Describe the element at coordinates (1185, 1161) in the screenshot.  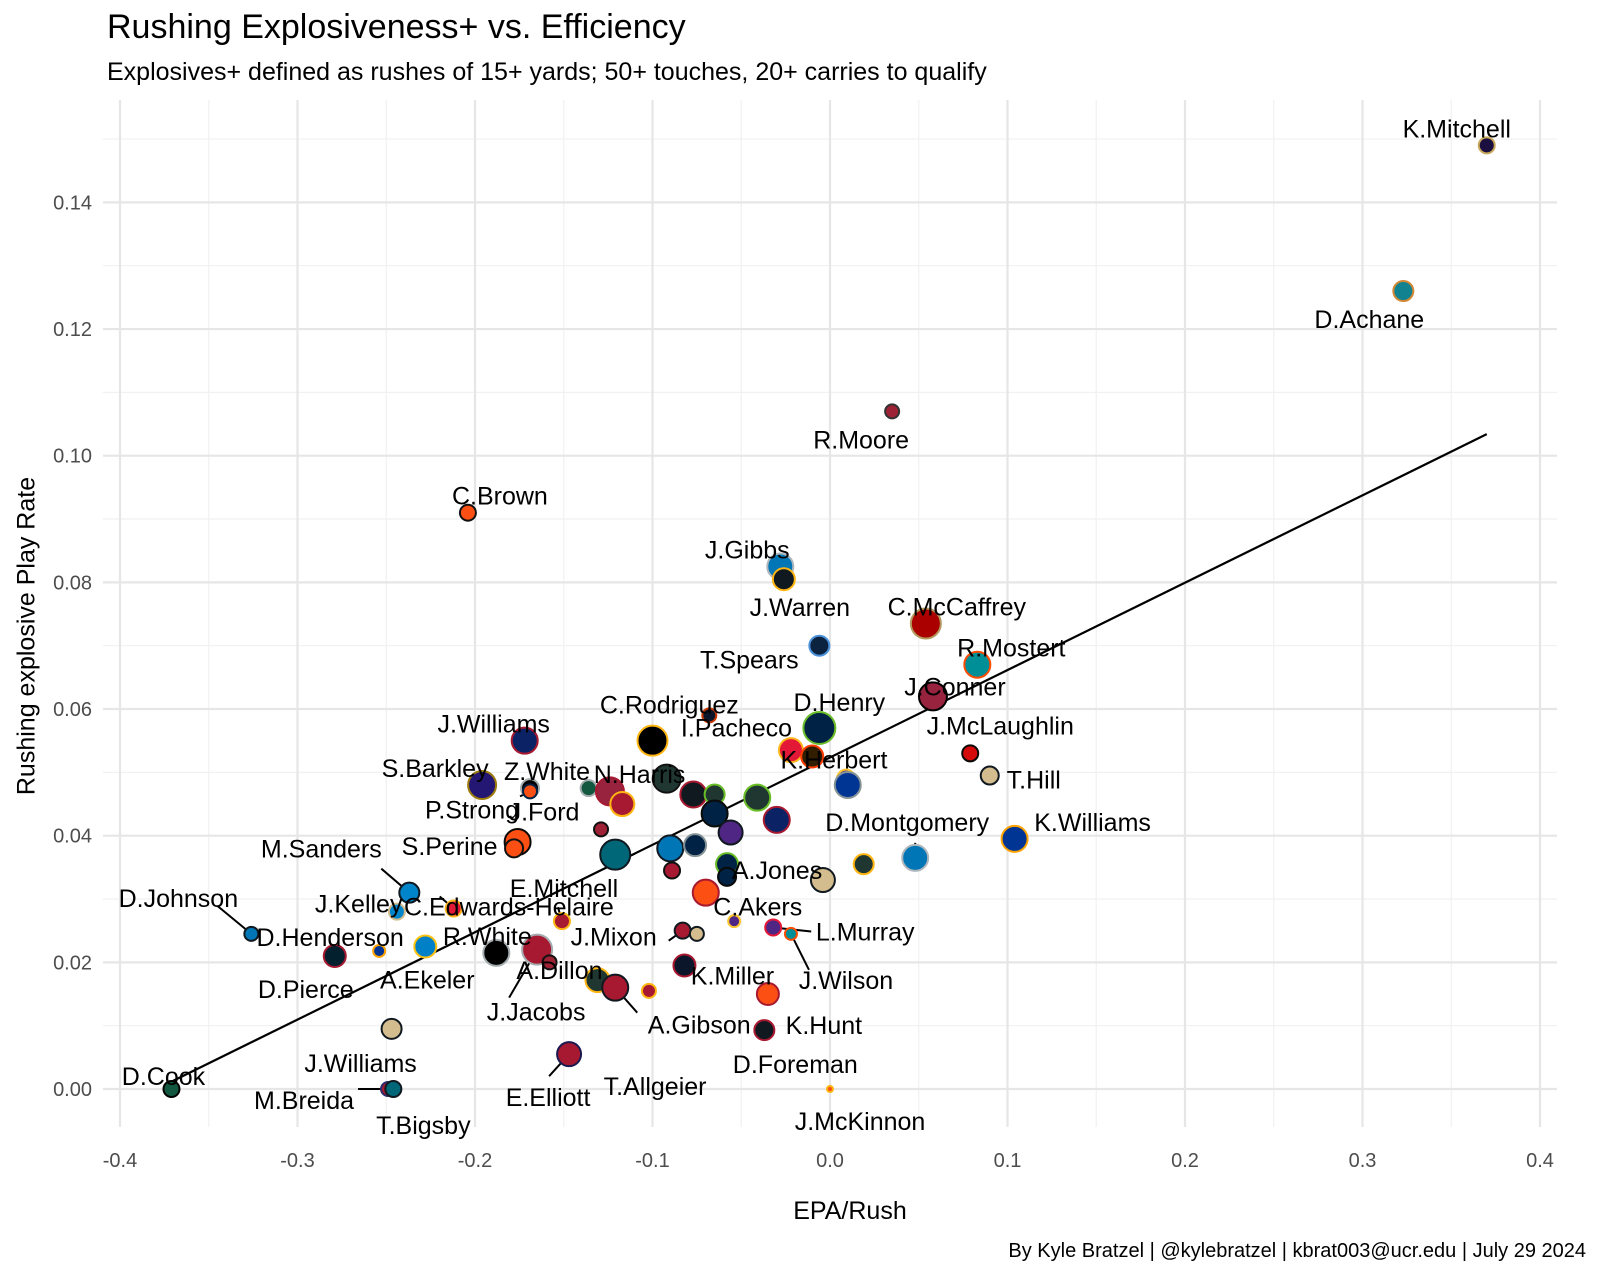
I see `x-tick-label: 0.2` at that location.